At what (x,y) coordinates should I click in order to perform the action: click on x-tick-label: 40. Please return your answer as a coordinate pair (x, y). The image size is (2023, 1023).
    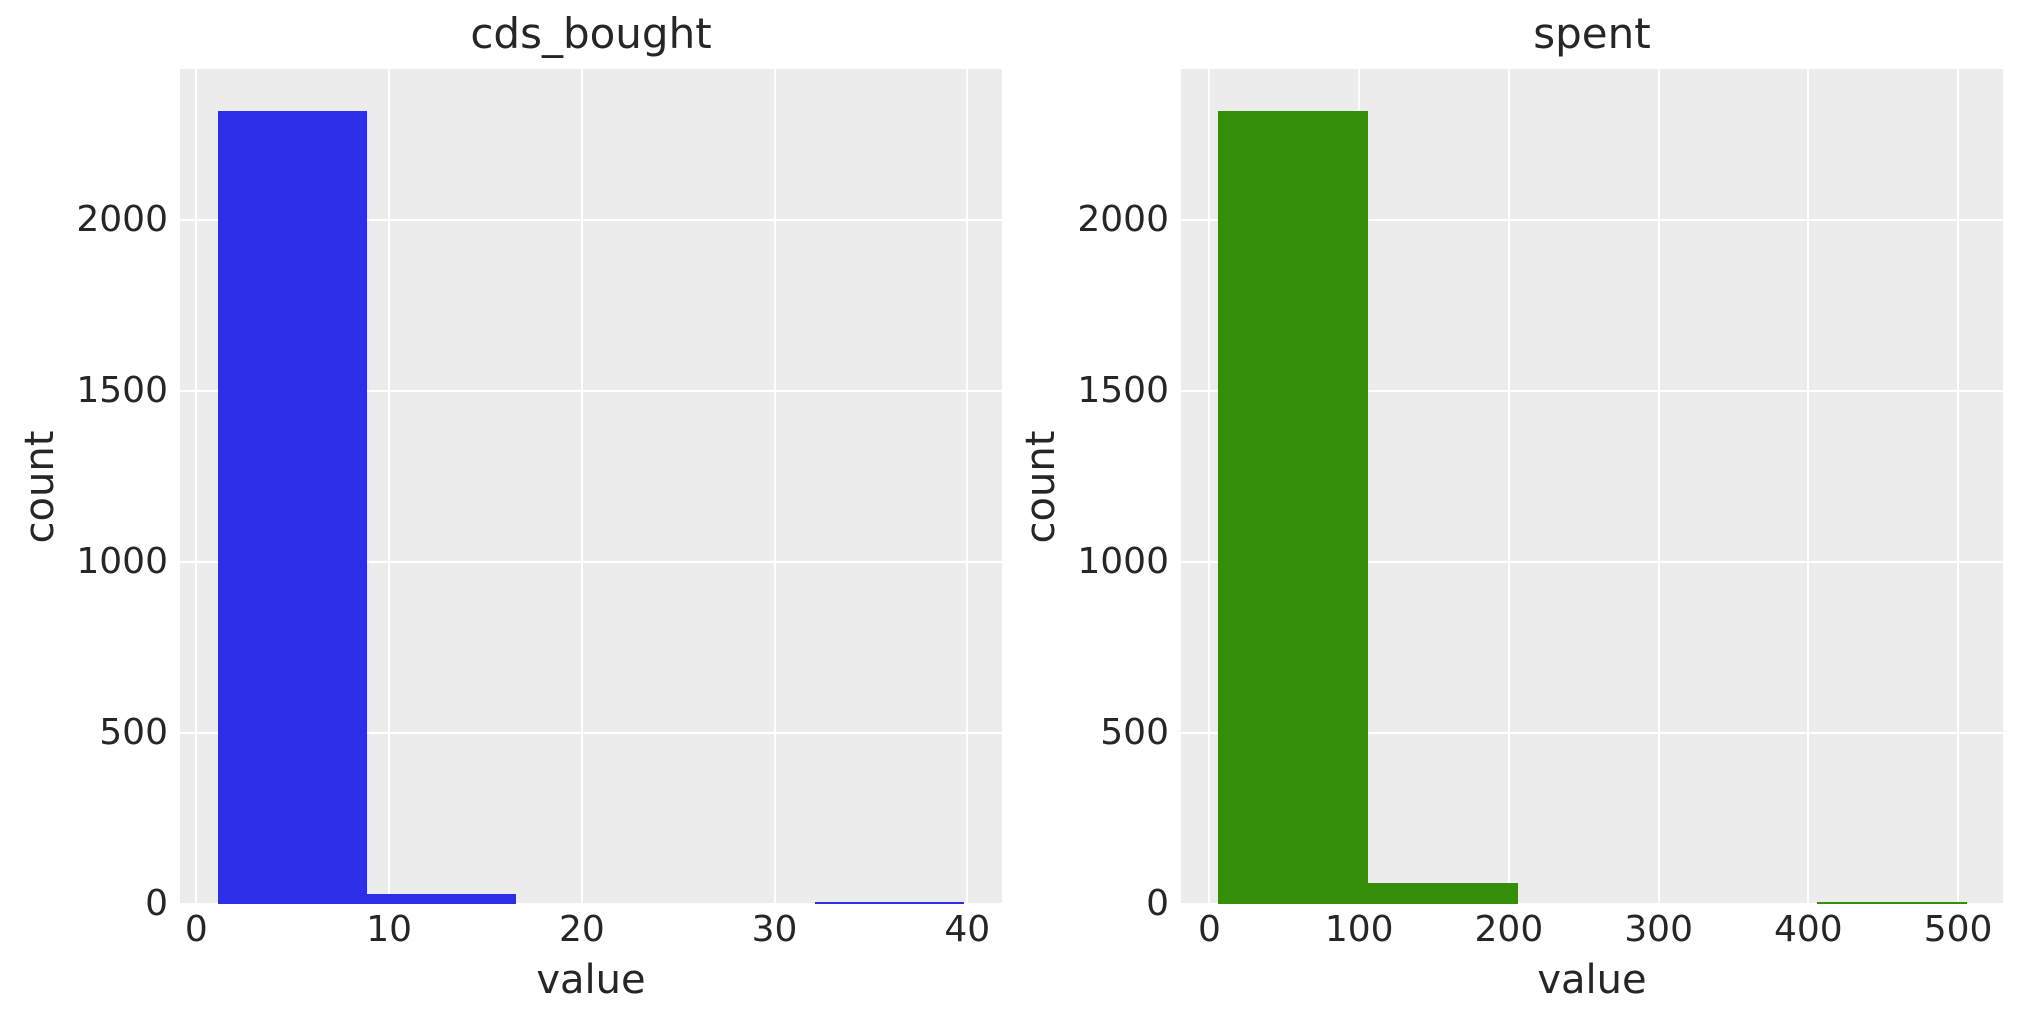
    Looking at the image, I should click on (967, 929).